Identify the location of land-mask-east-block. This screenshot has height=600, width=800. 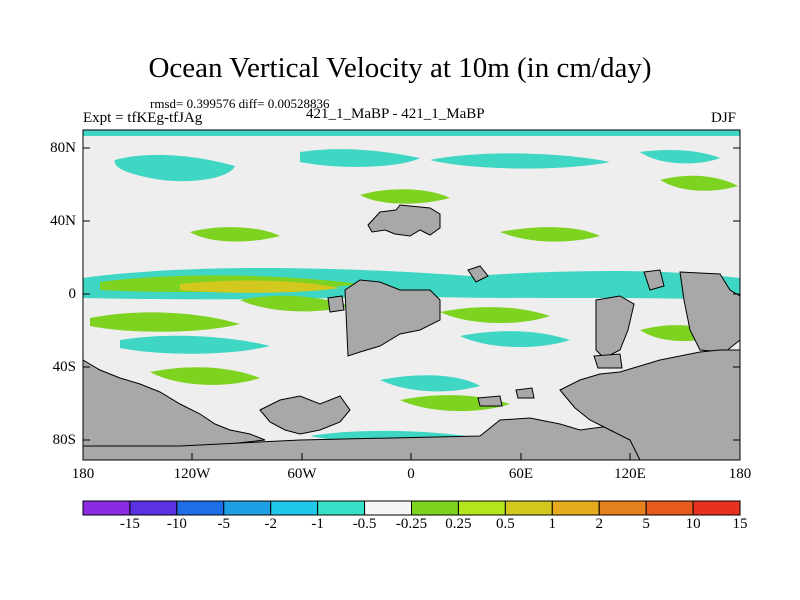
(615, 327).